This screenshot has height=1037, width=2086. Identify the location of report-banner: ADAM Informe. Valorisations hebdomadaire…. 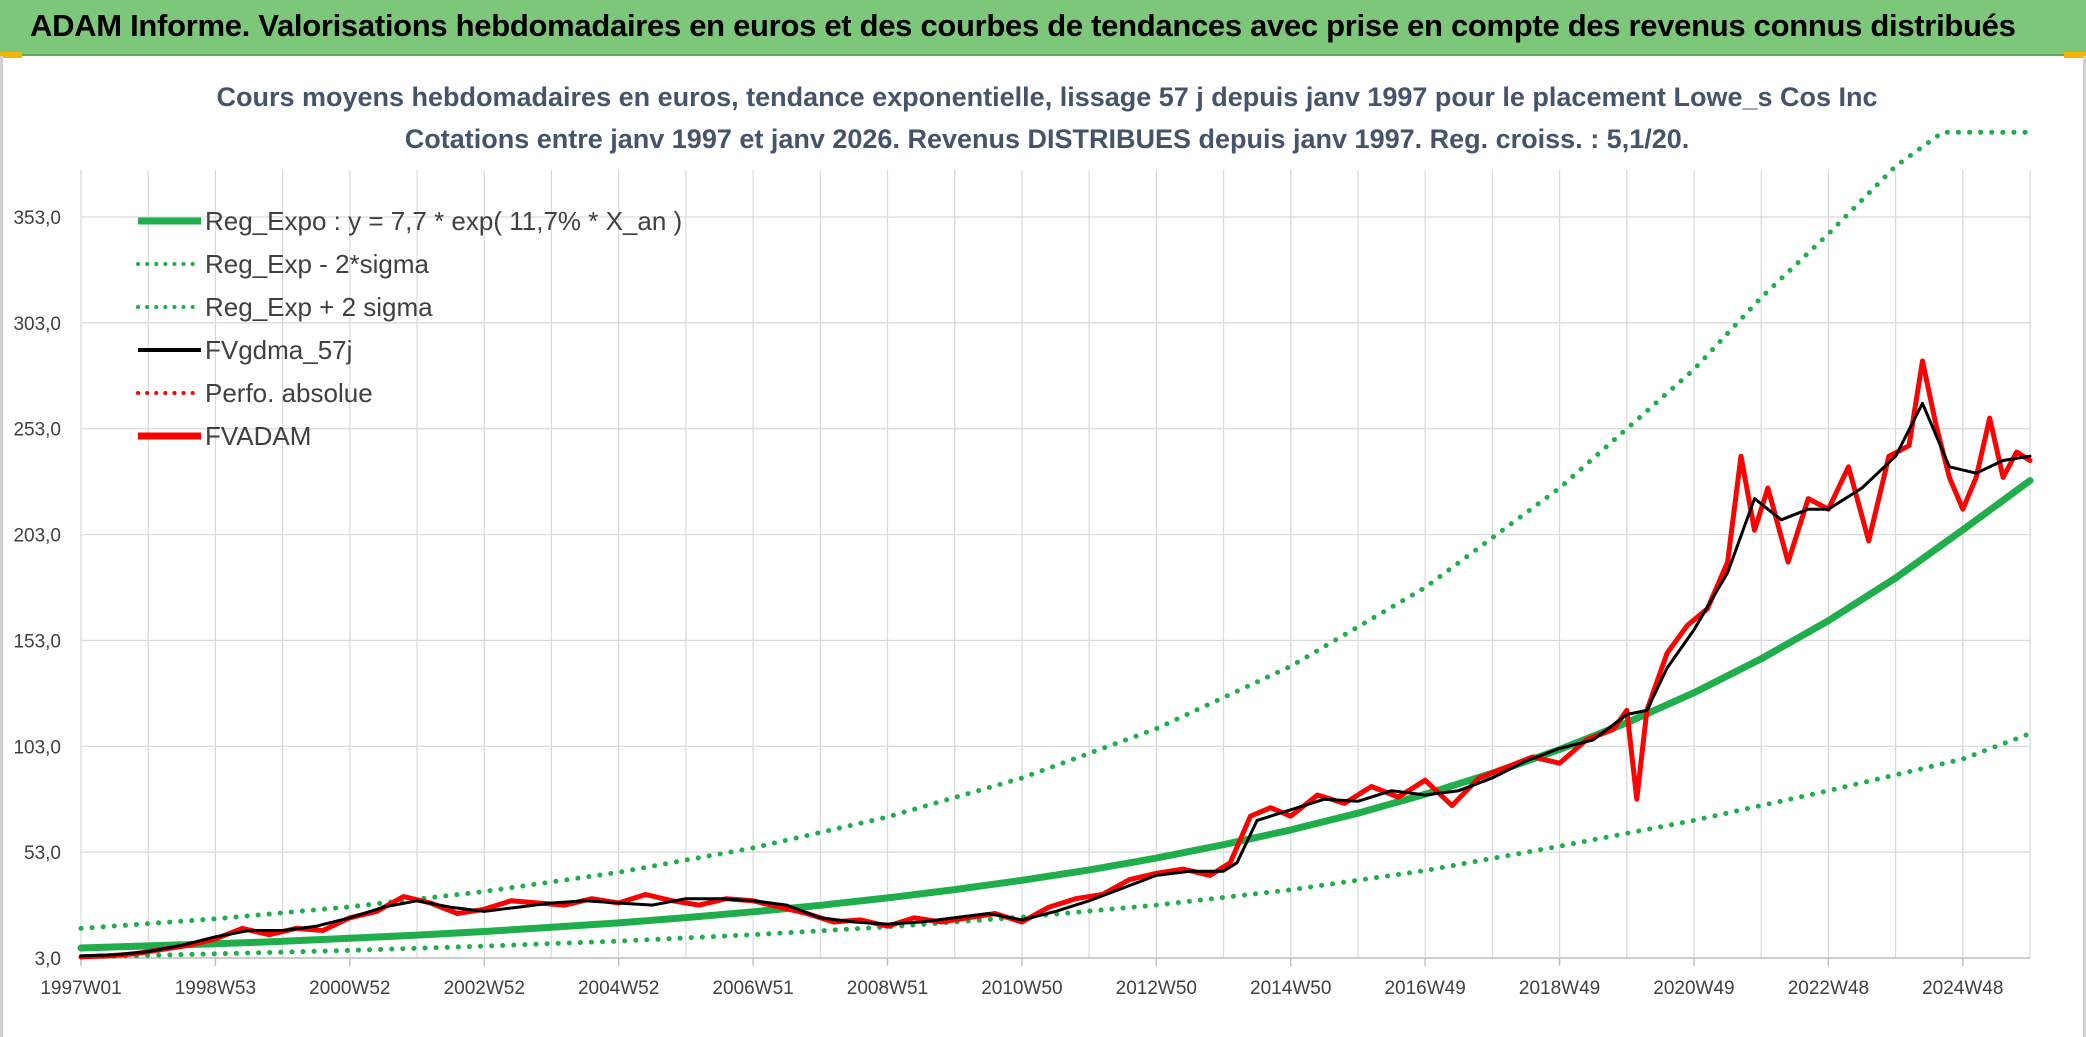
(1043, 28).